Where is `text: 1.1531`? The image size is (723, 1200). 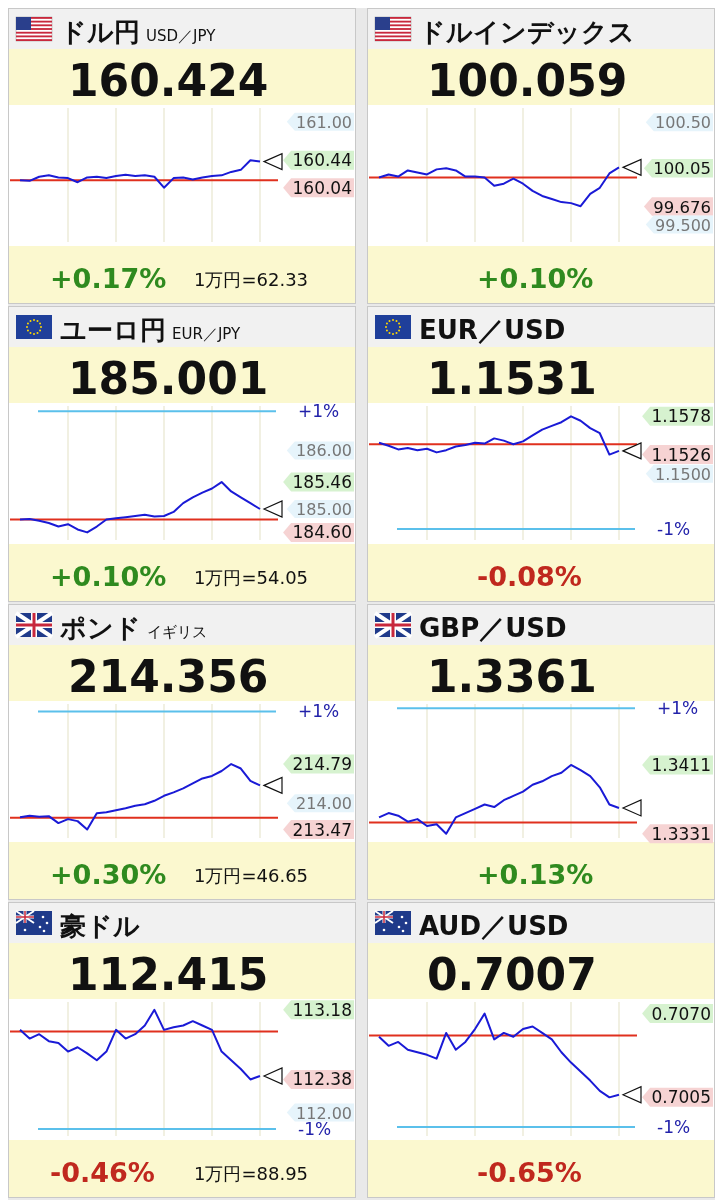
text: 1.1531 is located at coordinates (512, 378).